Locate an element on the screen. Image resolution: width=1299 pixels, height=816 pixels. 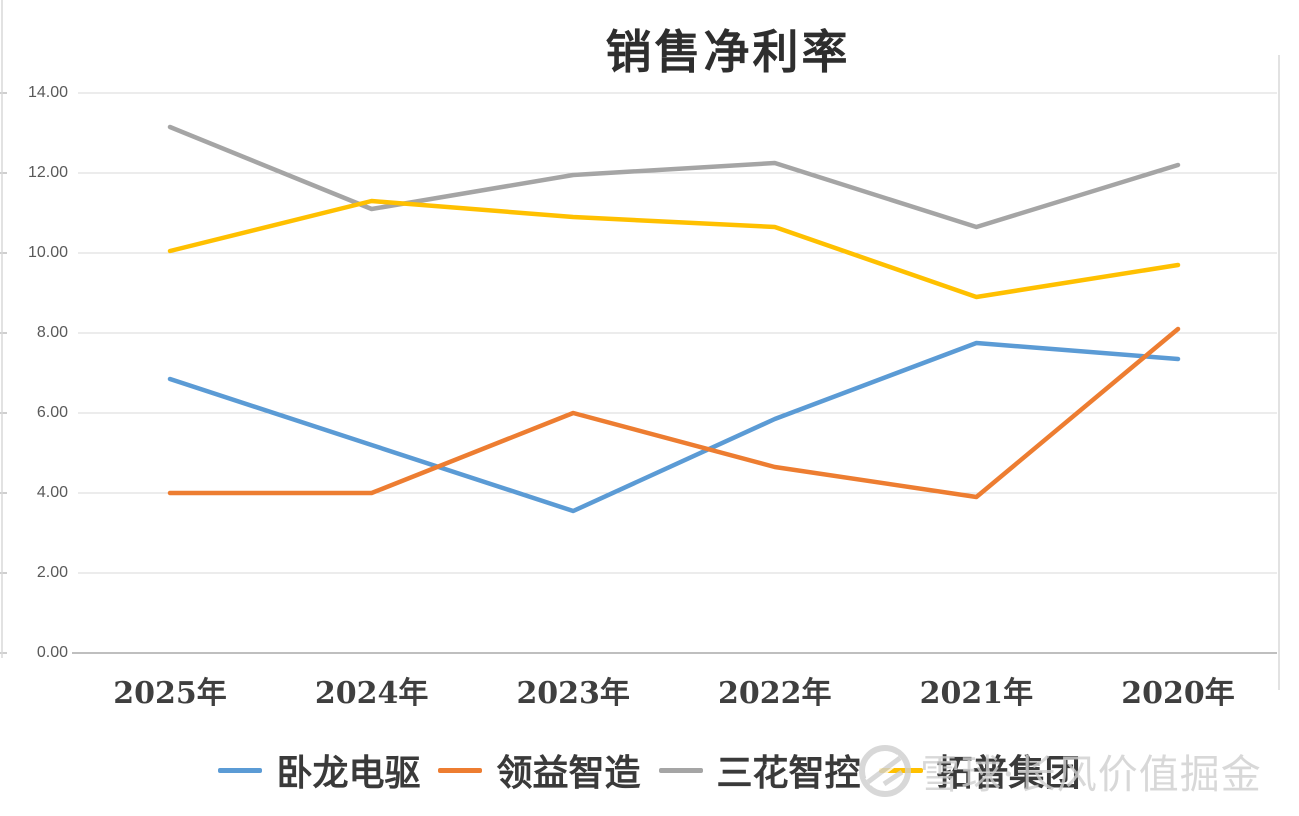
legend-label: 卧龙电驱 is located at coordinates (348, 773).